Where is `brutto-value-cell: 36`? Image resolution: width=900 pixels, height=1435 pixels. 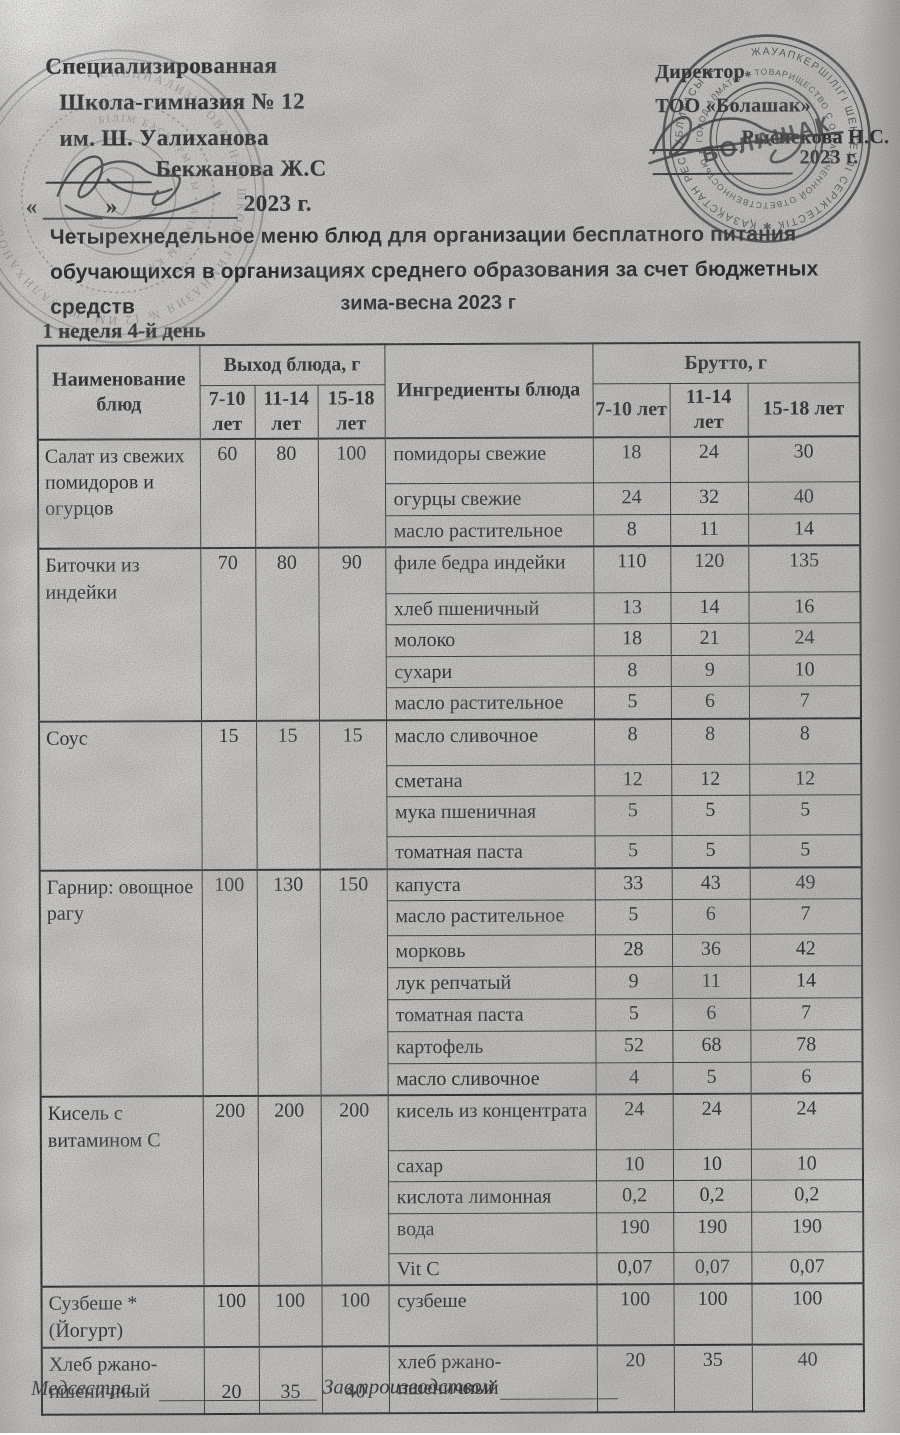
brutto-value-cell: 36 is located at coordinates (711, 950).